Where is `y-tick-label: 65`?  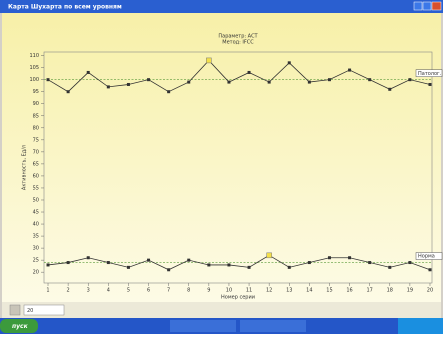 y-tick-label: 65 is located at coordinates (36, 164).